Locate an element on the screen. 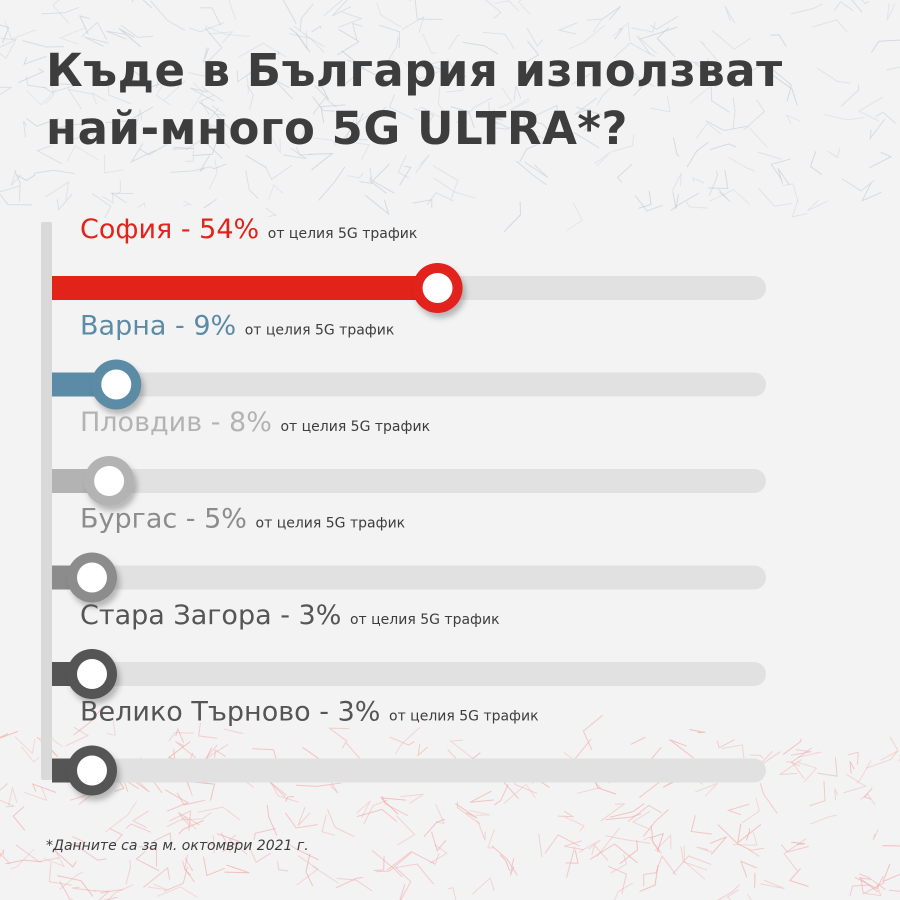  category-label: Пловдив is located at coordinates (141, 422).